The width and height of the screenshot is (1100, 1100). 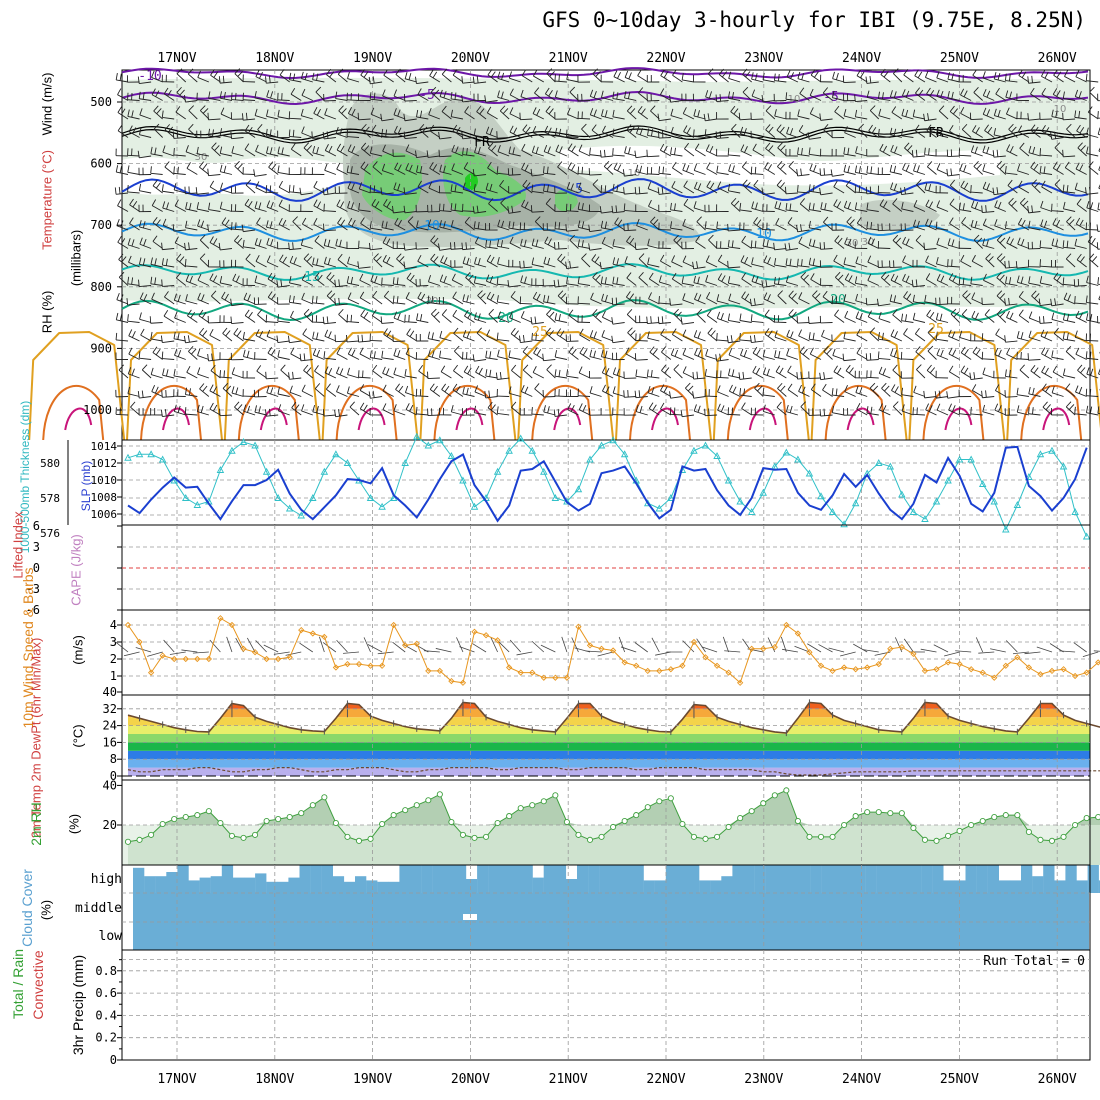 I want to click on y-tick-label: 32, so click(x=110, y=709).